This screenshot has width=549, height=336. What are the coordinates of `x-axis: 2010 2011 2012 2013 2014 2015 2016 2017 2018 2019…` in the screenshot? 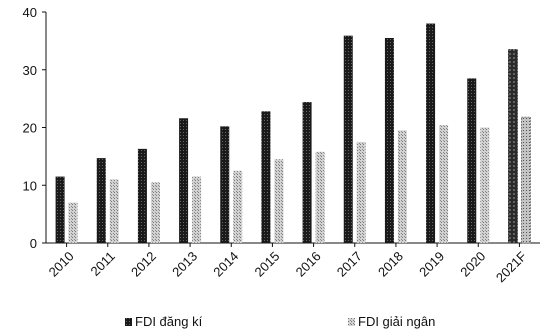 It's located at (293, 263).